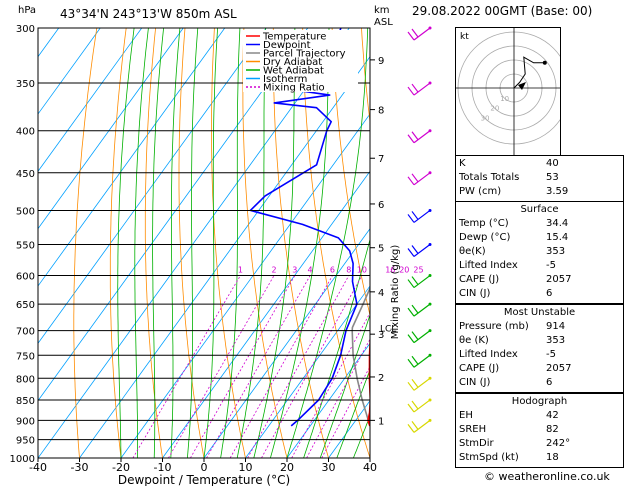 This screenshot has width=629, height=486. I want to click on temperature-tick-label: 40, so click(370, 467).